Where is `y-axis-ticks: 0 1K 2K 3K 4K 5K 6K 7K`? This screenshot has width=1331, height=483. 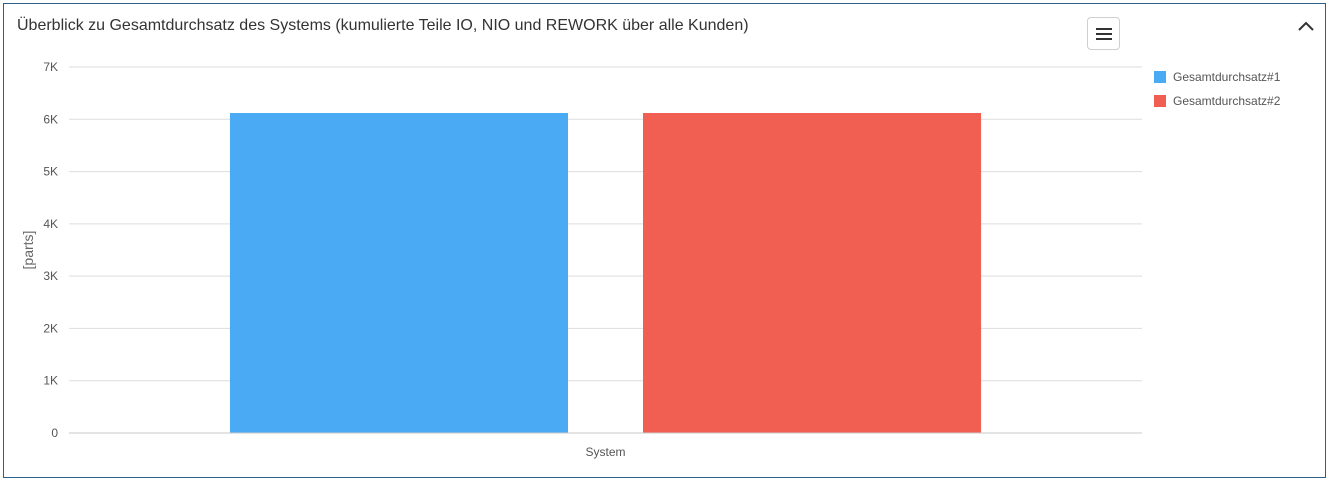
y-axis-ticks: 0 1K 2K 3K 4K 5K 6K 7K is located at coordinates (50, 250).